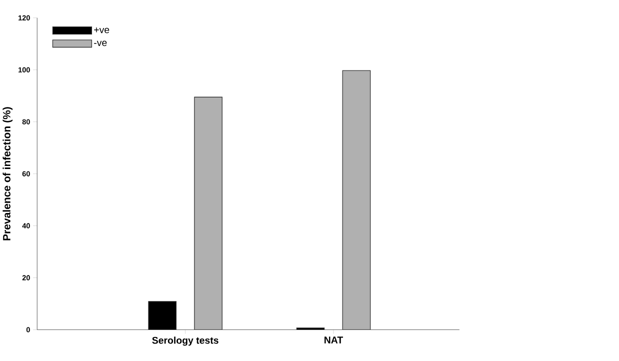 Image resolution: width=619 pixels, height=361 pixels. Describe the element at coordinates (185, 341) in the screenshot. I see `x-tick-label: Serology tests` at that location.